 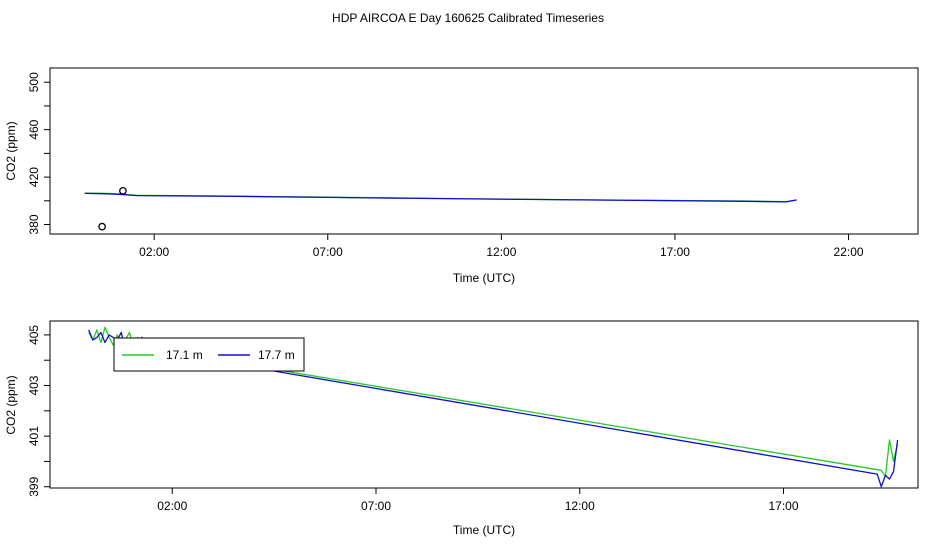 I want to click on upper-points-group, so click(x=112, y=208).